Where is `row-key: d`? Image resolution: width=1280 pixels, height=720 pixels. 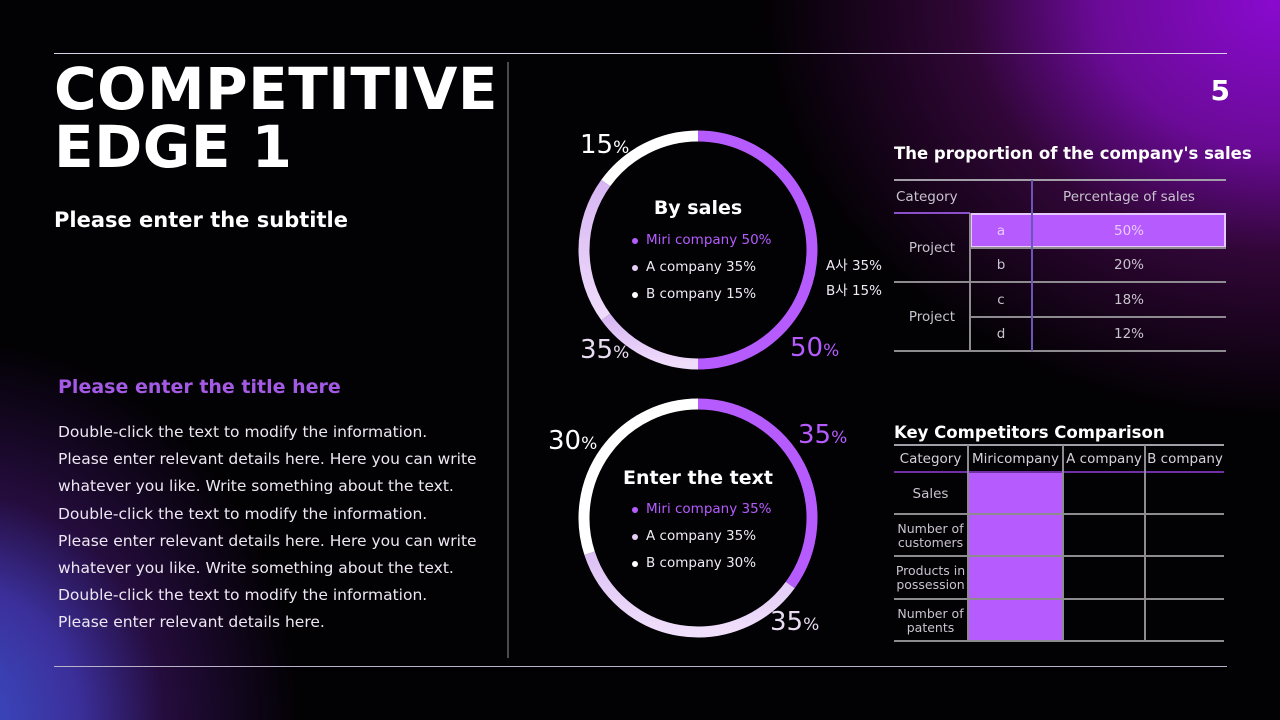
row-key: d is located at coordinates (1001, 334).